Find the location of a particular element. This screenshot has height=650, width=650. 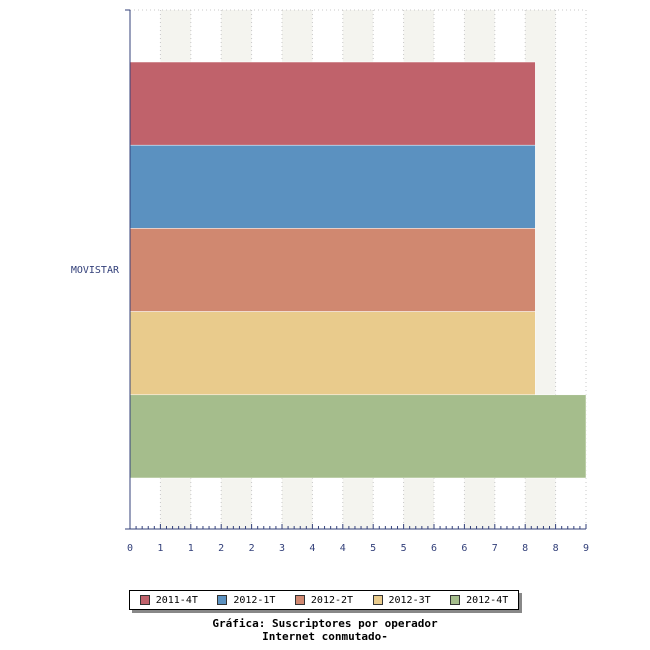

x-tick-label: 3 is located at coordinates (282, 548).